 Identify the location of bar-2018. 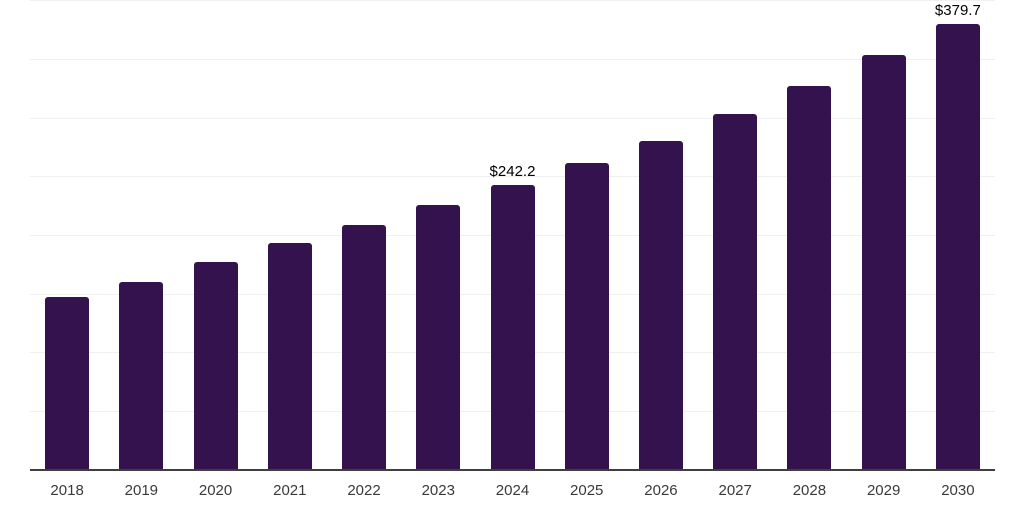
(67, 382).